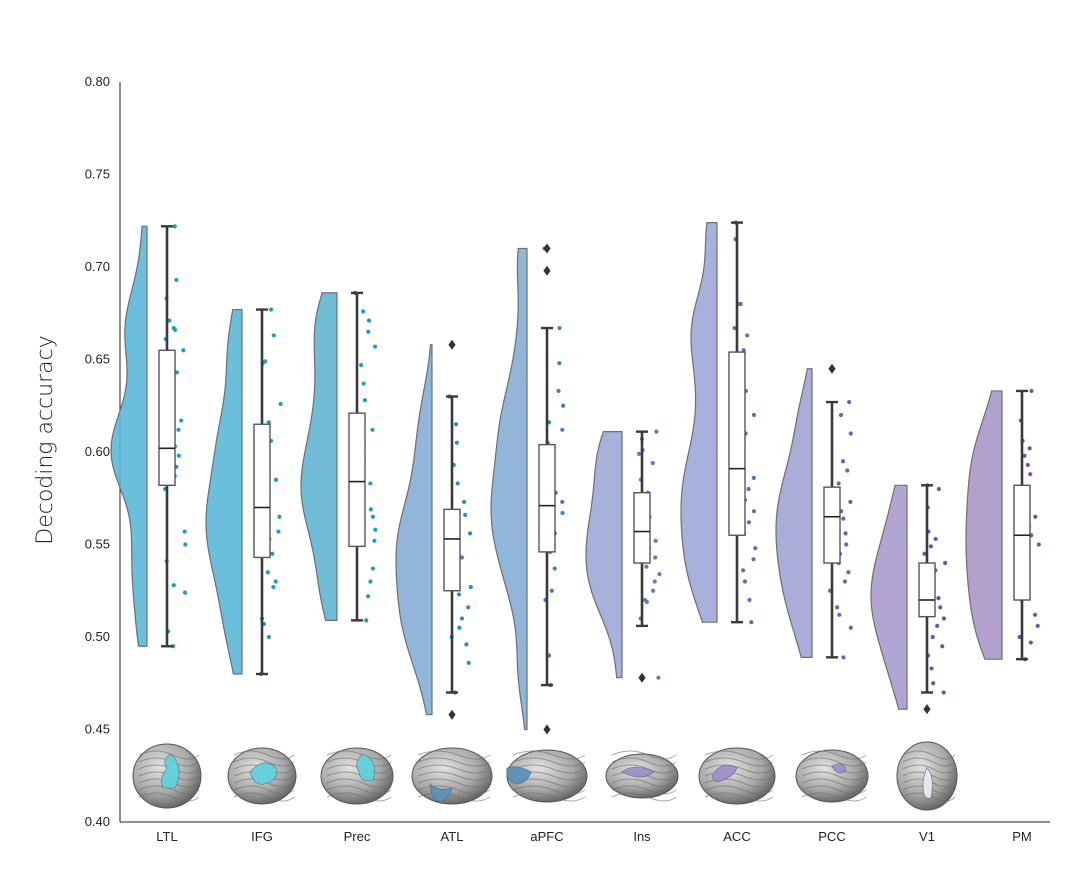 The height and width of the screenshot is (896, 1080). What do you see at coordinates (699, 422) in the screenshot?
I see `violin-ACC` at bounding box center [699, 422].